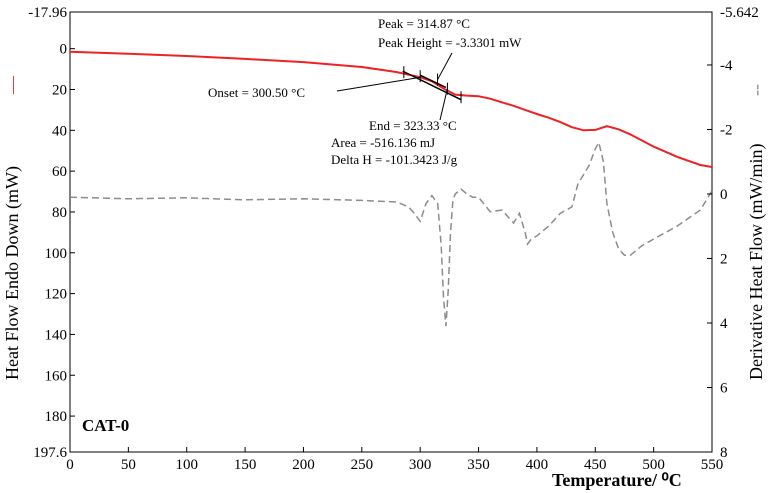 The image size is (778, 493). What do you see at coordinates (245, 465) in the screenshot?
I see `x-tick-label: 150` at bounding box center [245, 465].